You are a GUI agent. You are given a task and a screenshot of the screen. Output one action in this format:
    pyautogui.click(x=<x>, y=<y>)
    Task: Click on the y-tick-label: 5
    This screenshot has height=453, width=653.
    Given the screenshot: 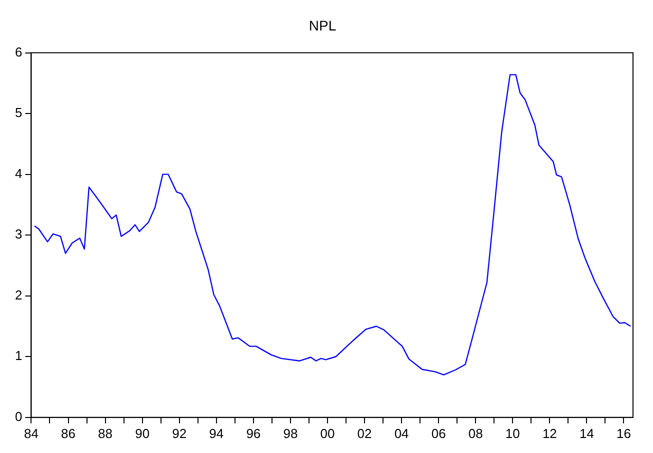 What is the action you would take?
    pyautogui.click(x=18, y=112)
    